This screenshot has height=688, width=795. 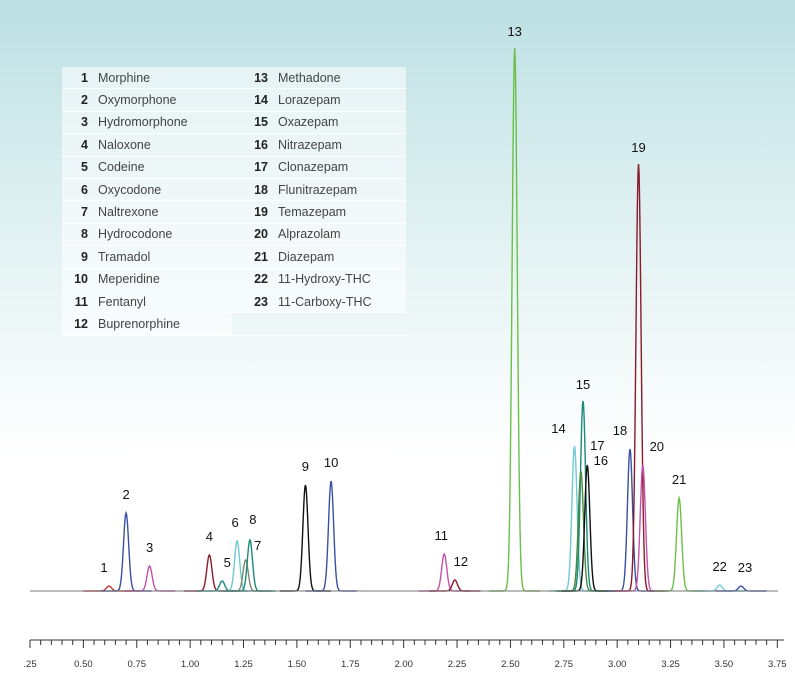 I want to click on legend-number: 13, so click(x=255, y=78).